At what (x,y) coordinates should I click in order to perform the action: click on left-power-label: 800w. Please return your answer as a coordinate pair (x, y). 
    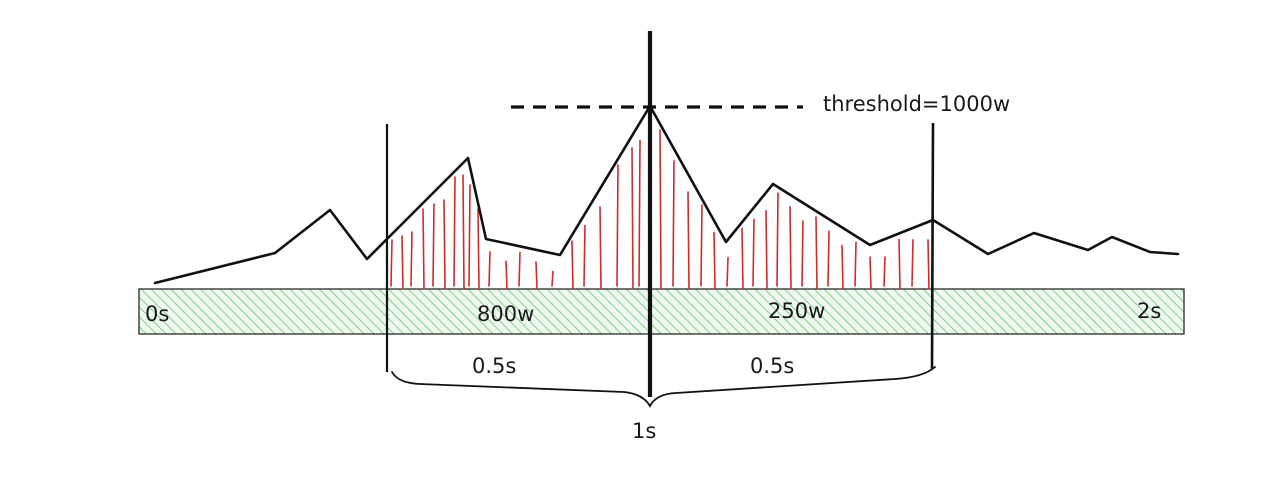
    Looking at the image, I should click on (505, 314).